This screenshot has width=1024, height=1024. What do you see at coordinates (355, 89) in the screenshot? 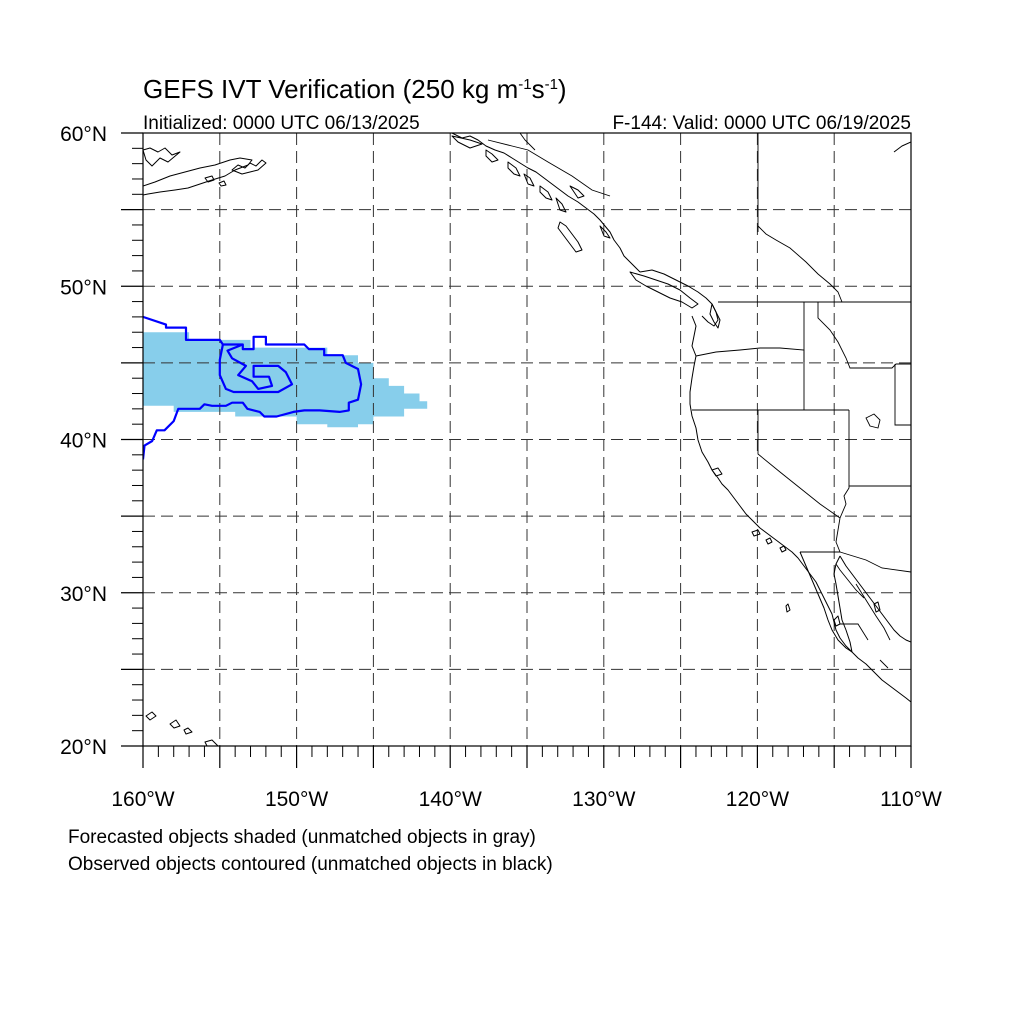
I see `figure-title: GEFS IVT Verification (250 kg m-1s-1)` at bounding box center [355, 89].